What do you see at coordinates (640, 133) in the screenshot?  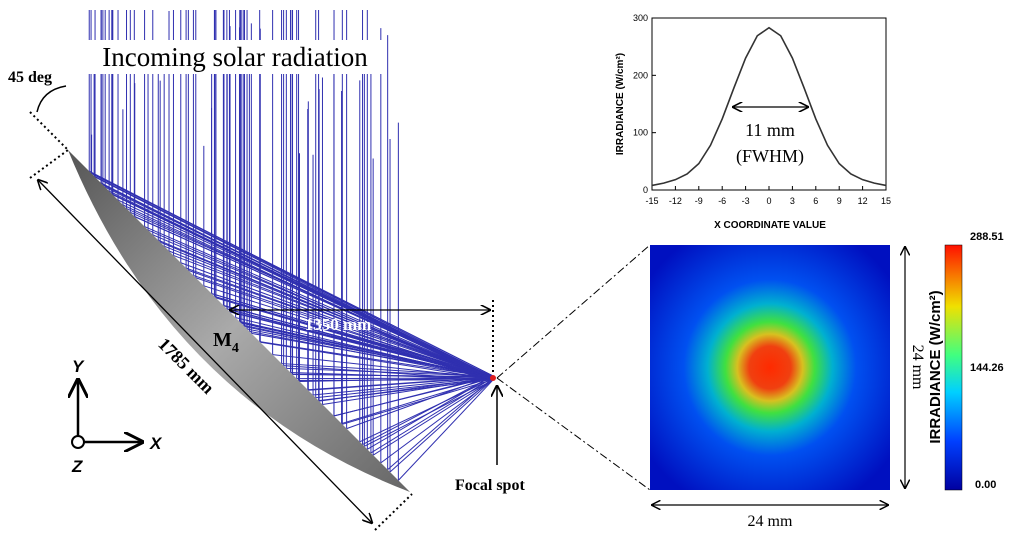 I see `y-tick-label: 100` at bounding box center [640, 133].